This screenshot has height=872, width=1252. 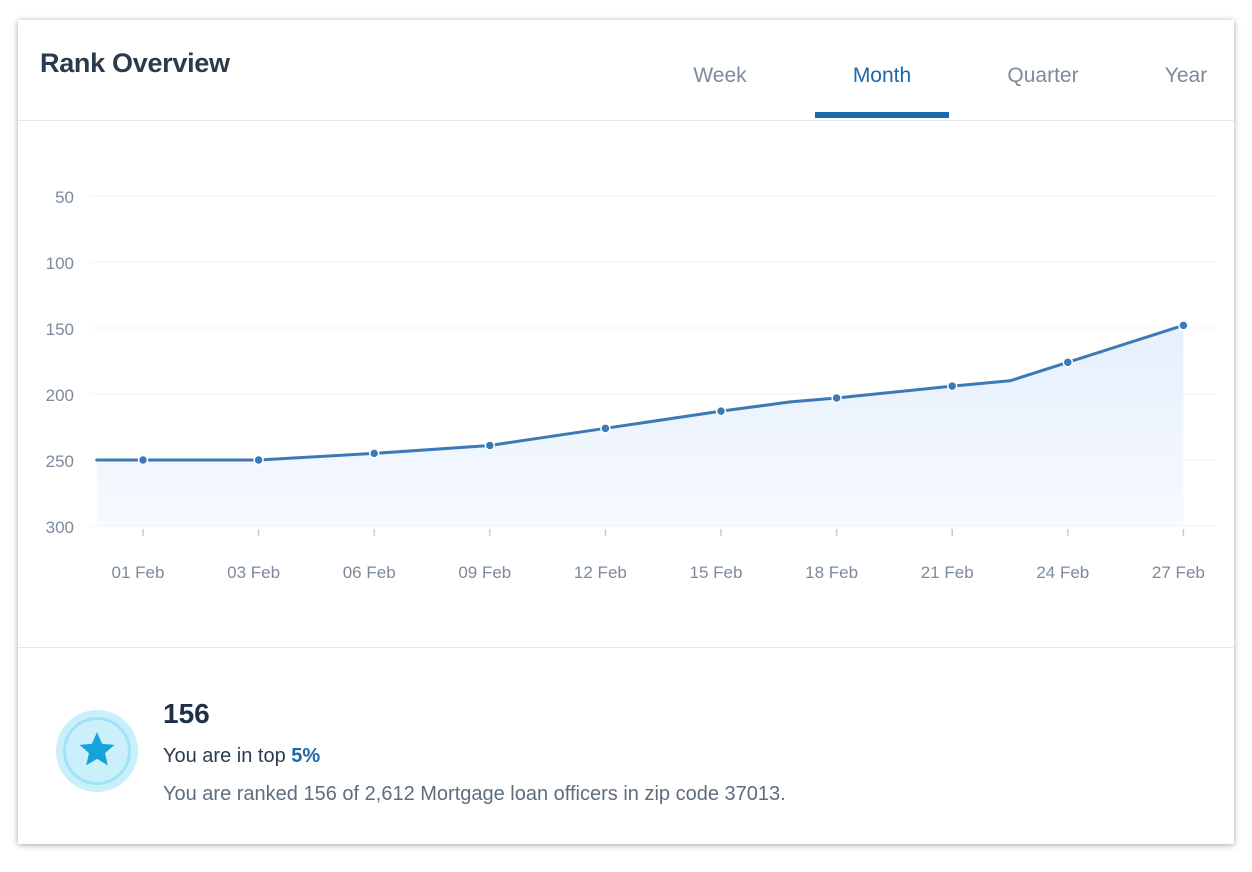 What do you see at coordinates (1178, 572) in the screenshot?
I see `x-tick-label: 27 Feb` at bounding box center [1178, 572].